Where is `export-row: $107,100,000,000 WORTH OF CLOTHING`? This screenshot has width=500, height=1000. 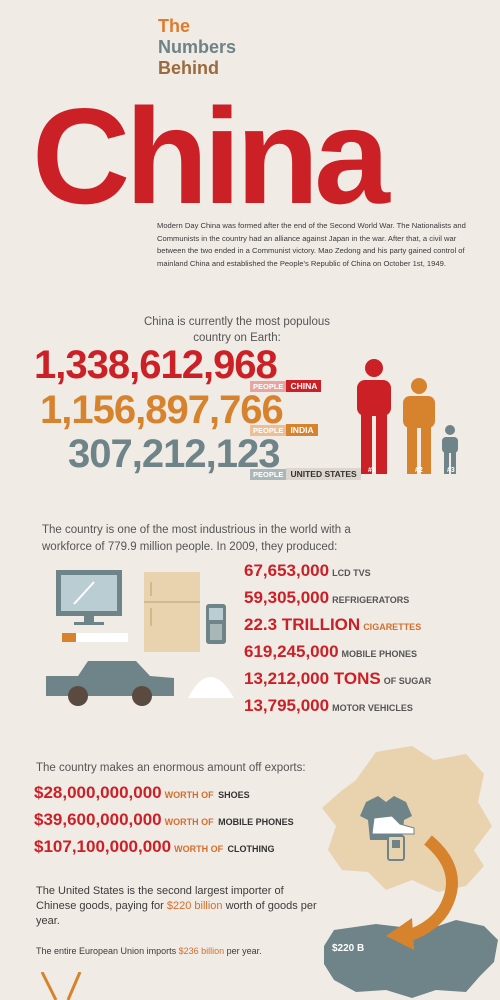
export-row: $107,100,000,000 WORTH OF CLOTHING is located at coordinates (154, 847).